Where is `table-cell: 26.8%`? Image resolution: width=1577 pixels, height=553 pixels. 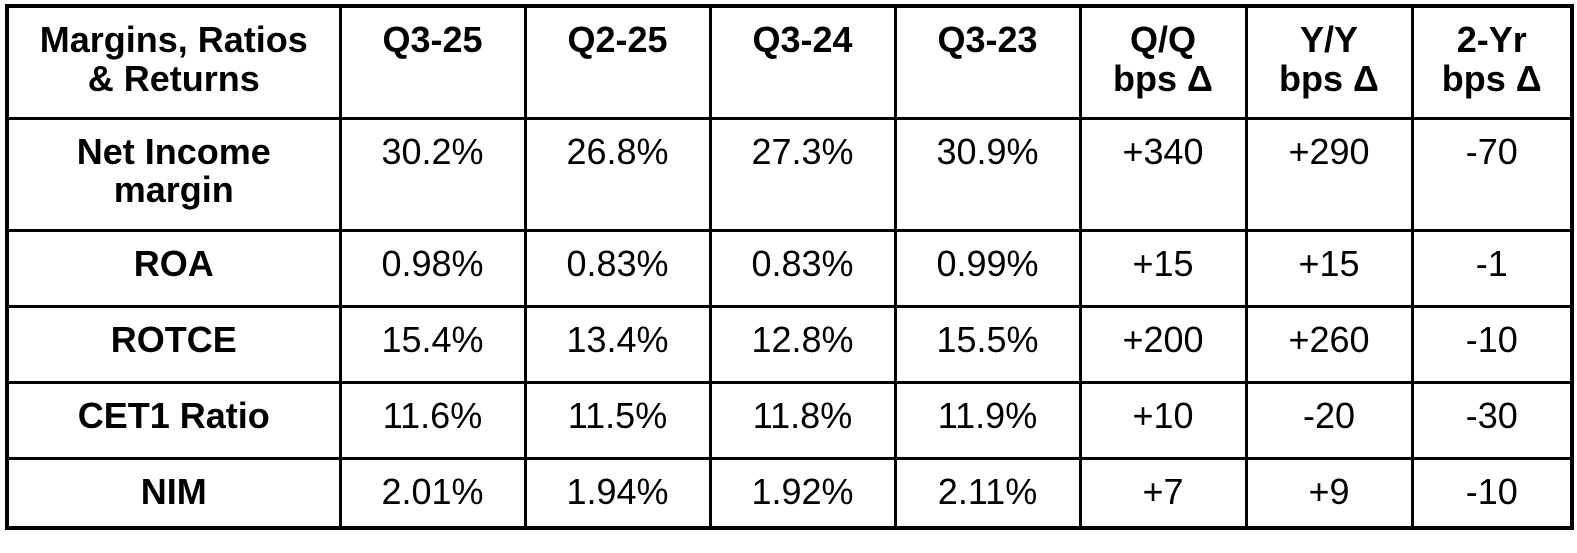 table-cell: 26.8% is located at coordinates (617, 174).